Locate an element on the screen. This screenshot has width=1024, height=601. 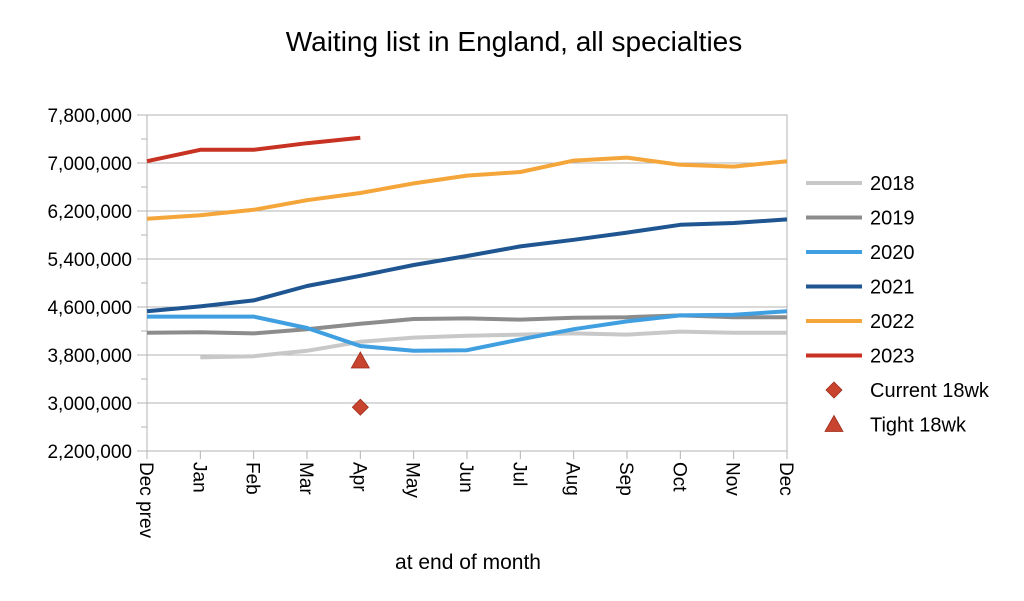
legend-label: 2019 is located at coordinates (892, 219).